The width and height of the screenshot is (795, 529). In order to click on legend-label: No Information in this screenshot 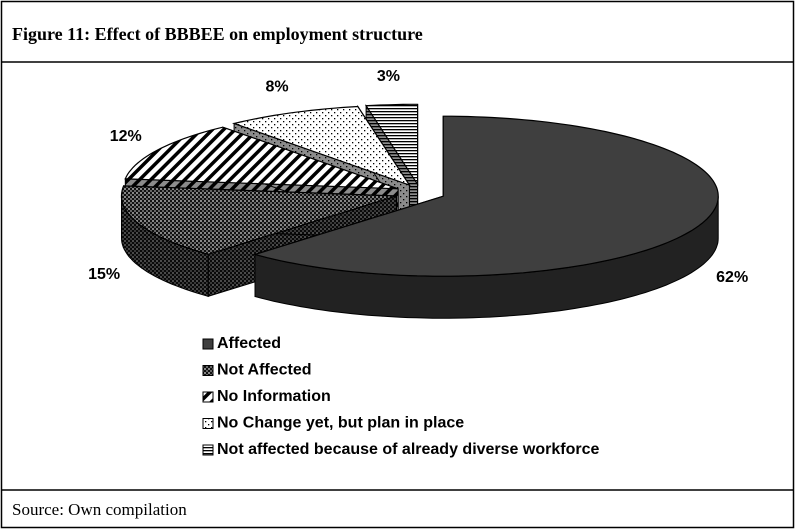, I will do `click(274, 396)`.